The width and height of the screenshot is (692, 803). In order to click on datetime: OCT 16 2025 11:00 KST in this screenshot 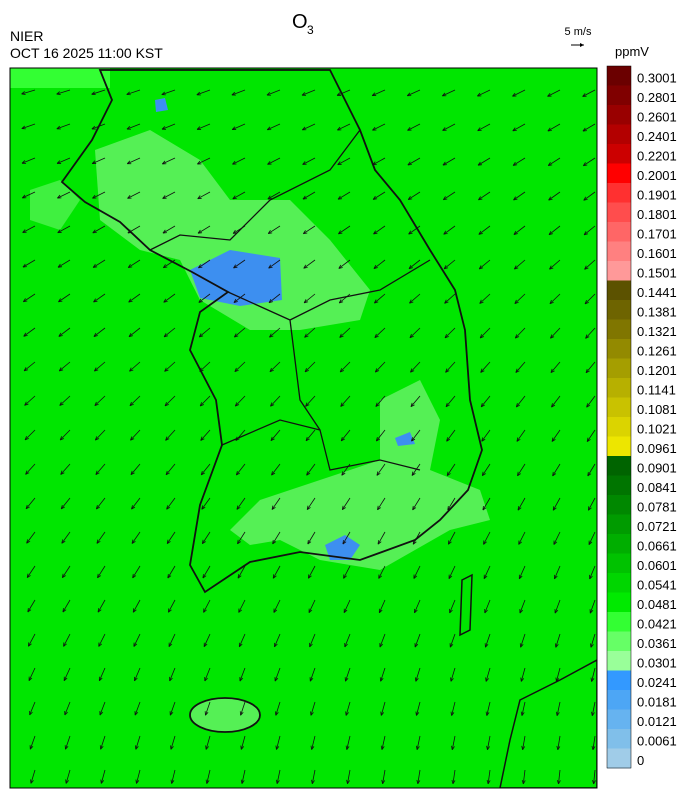, I will do `click(86, 53)`.